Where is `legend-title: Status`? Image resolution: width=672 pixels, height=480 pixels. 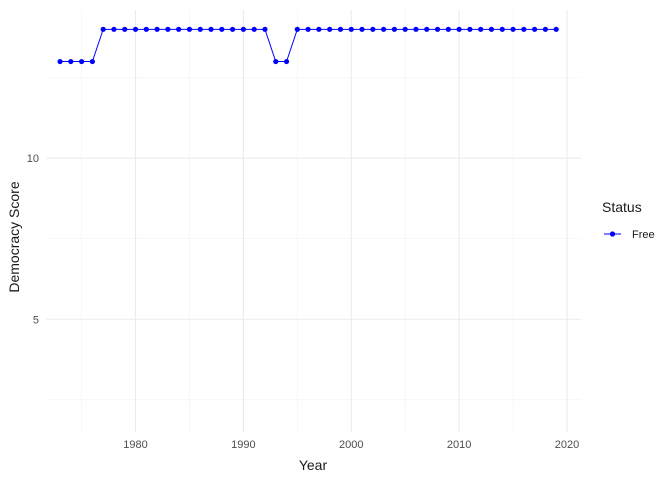 legend-title: Status is located at coordinates (622, 207).